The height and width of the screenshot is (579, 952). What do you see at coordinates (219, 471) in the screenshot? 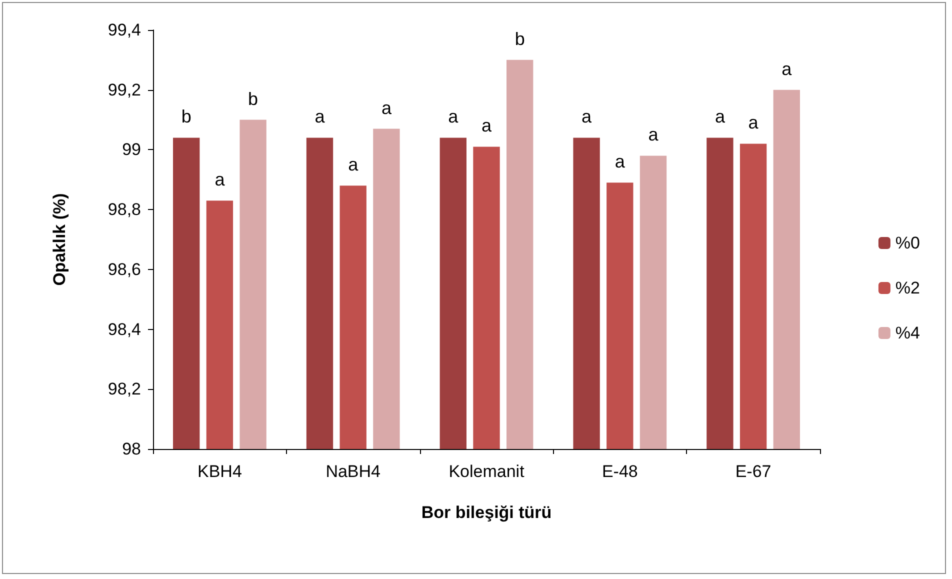
I see `x-tick-label: KBH4` at bounding box center [219, 471].